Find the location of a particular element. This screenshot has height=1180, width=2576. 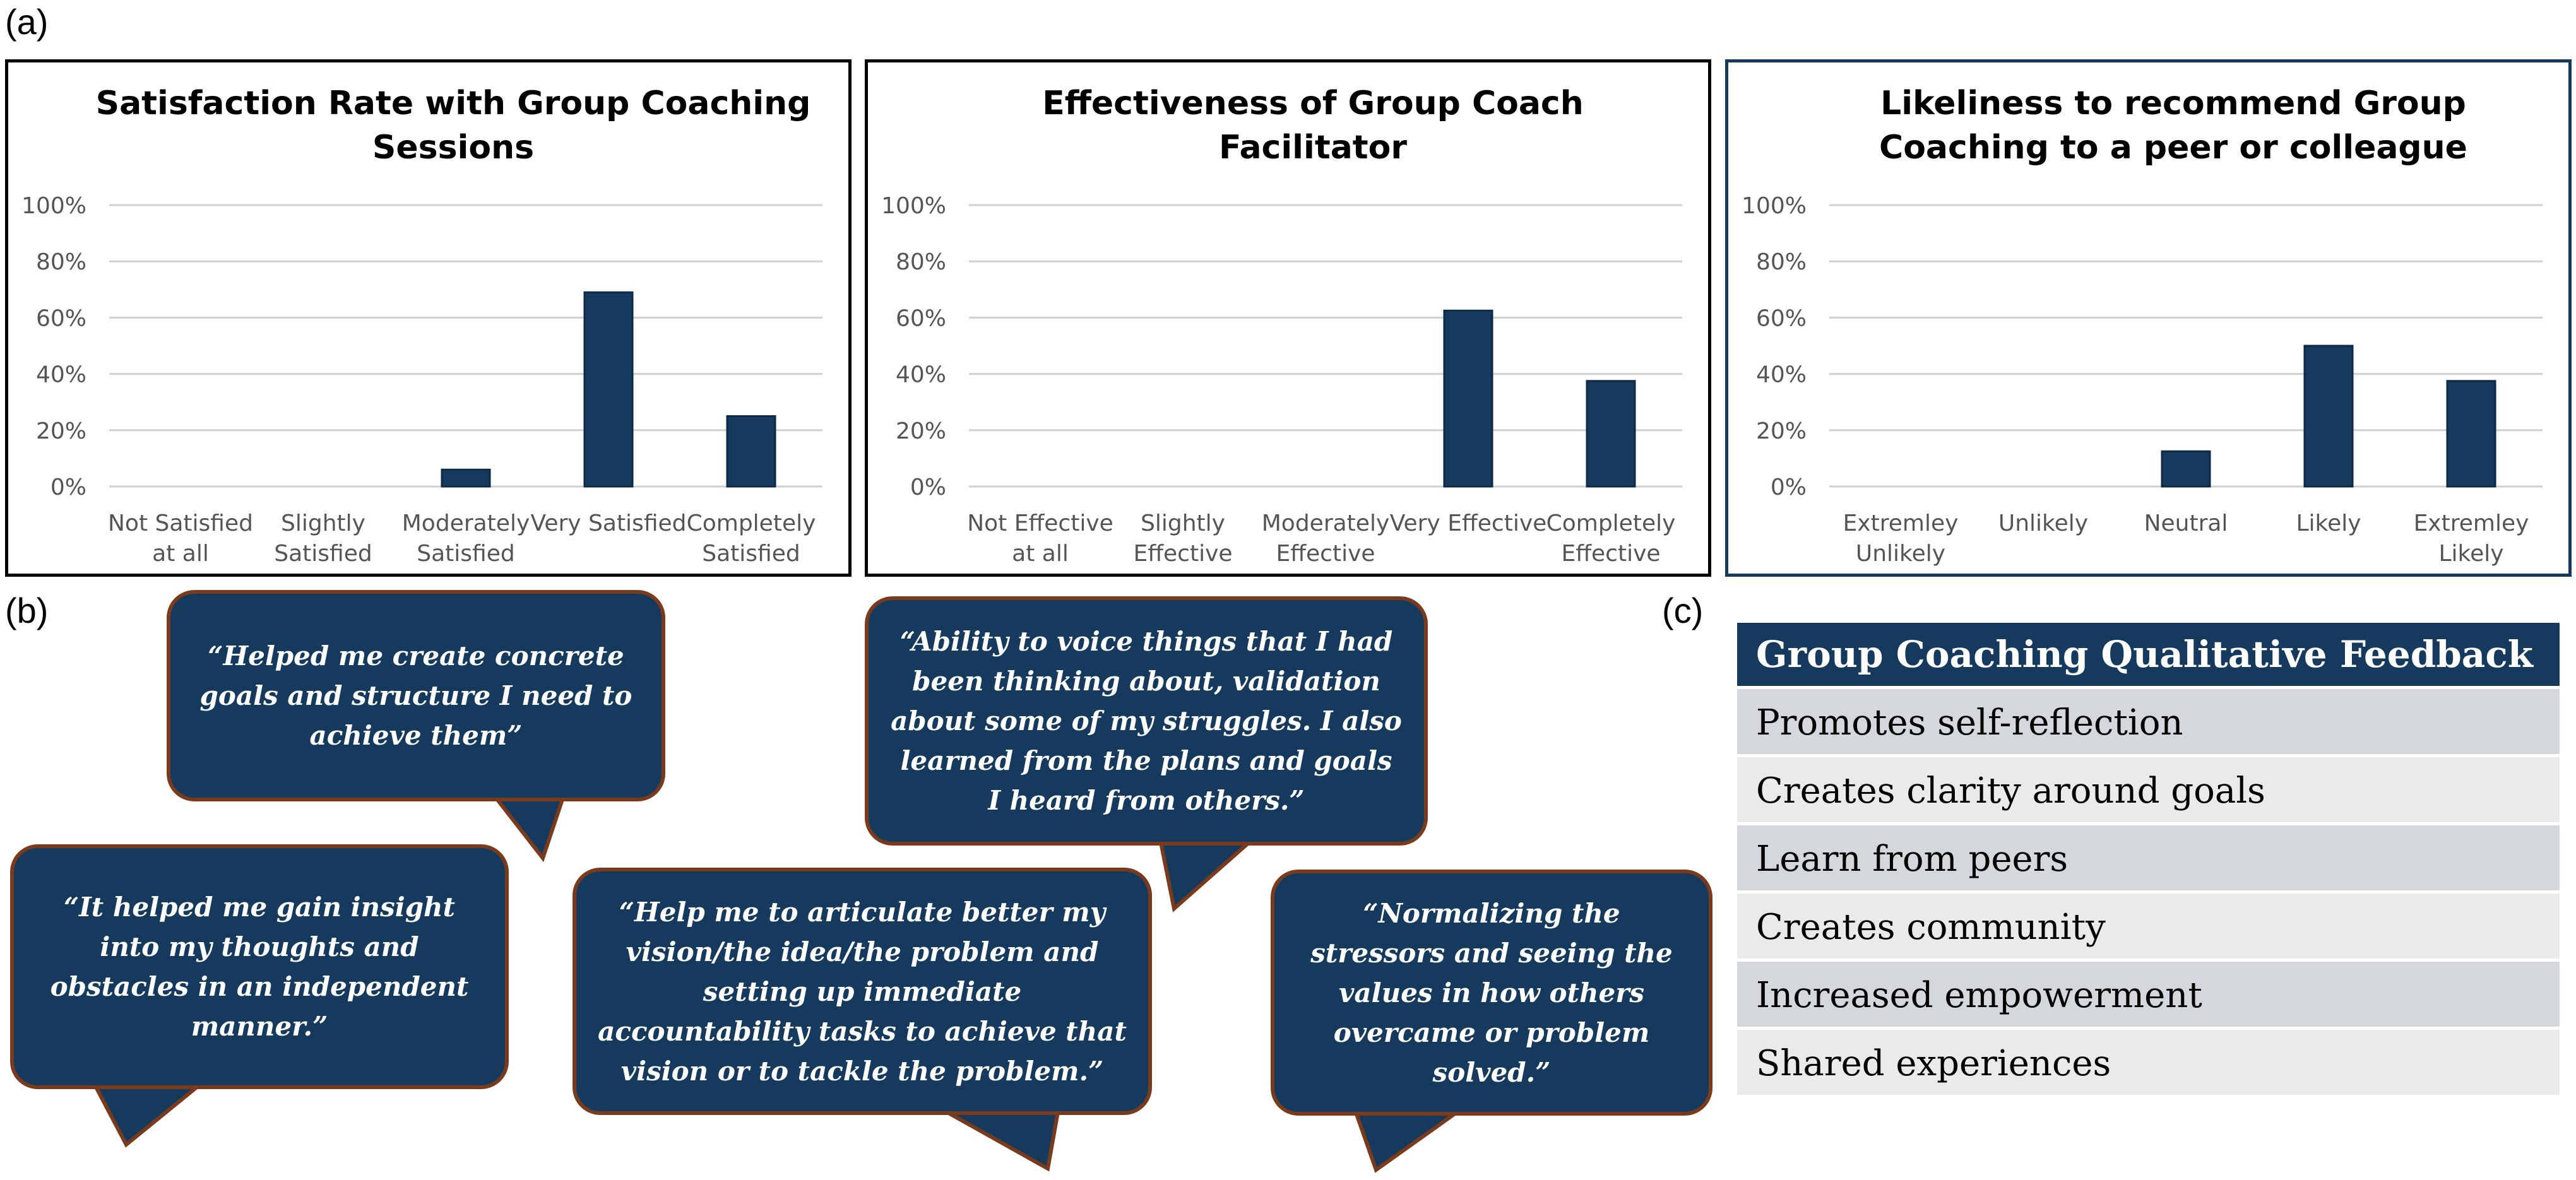

panel-label-c: (c) is located at coordinates (1683, 610).